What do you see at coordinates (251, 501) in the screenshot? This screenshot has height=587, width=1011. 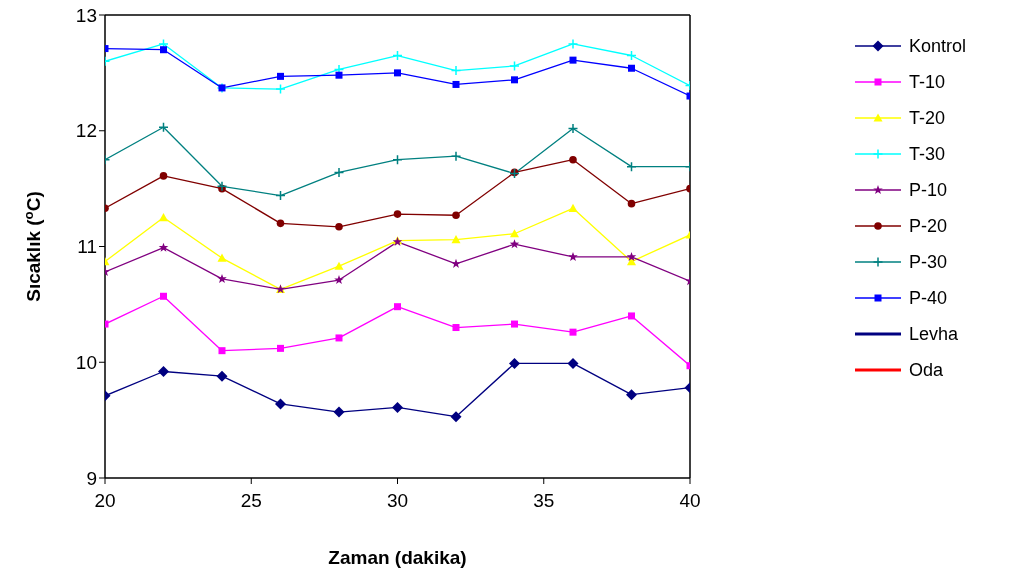 I see `x-tick-label: 25` at bounding box center [251, 501].